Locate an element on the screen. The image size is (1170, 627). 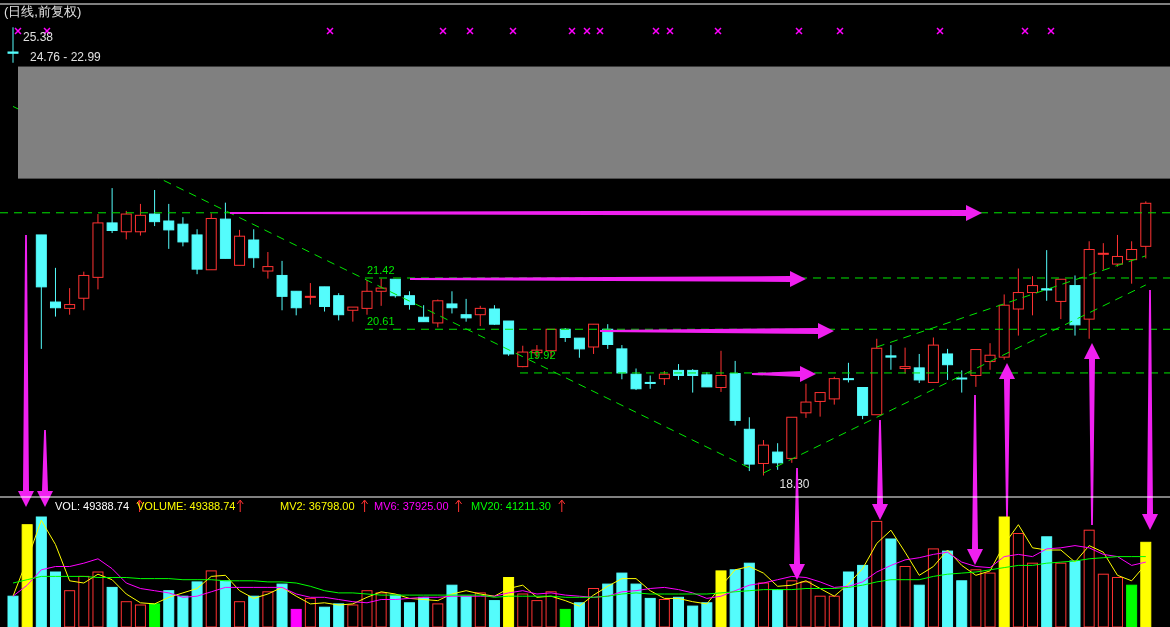
text: VOL: 49388.74 is located at coordinates (92, 506).